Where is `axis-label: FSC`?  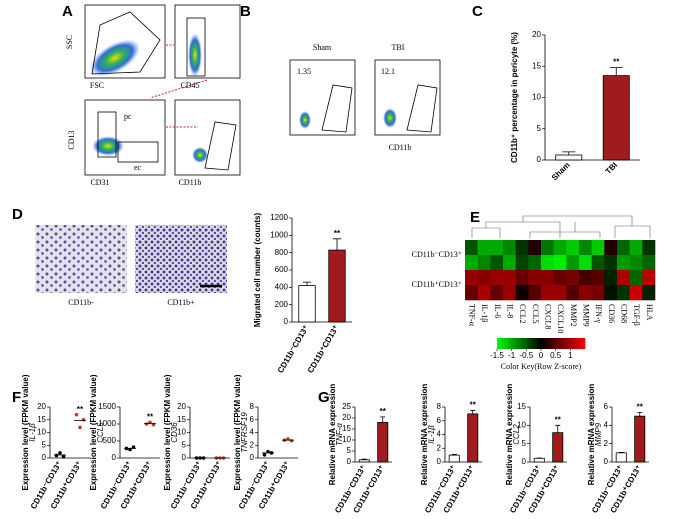
axis-label: FSC is located at coordinates (97, 85).